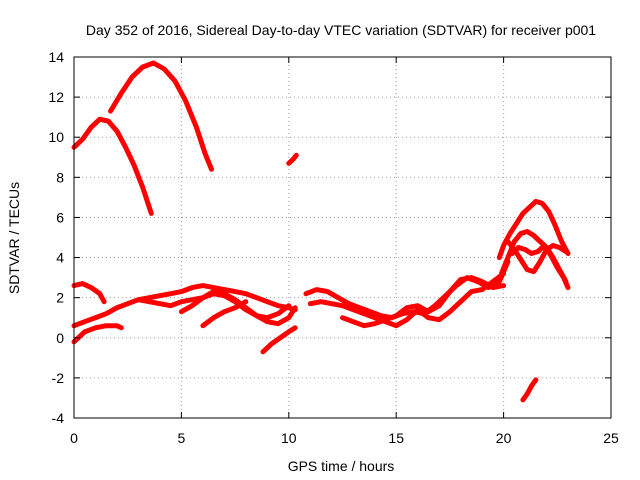 This screenshot has height=480, width=640. I want to click on y-tick-label: 2, so click(60, 298).